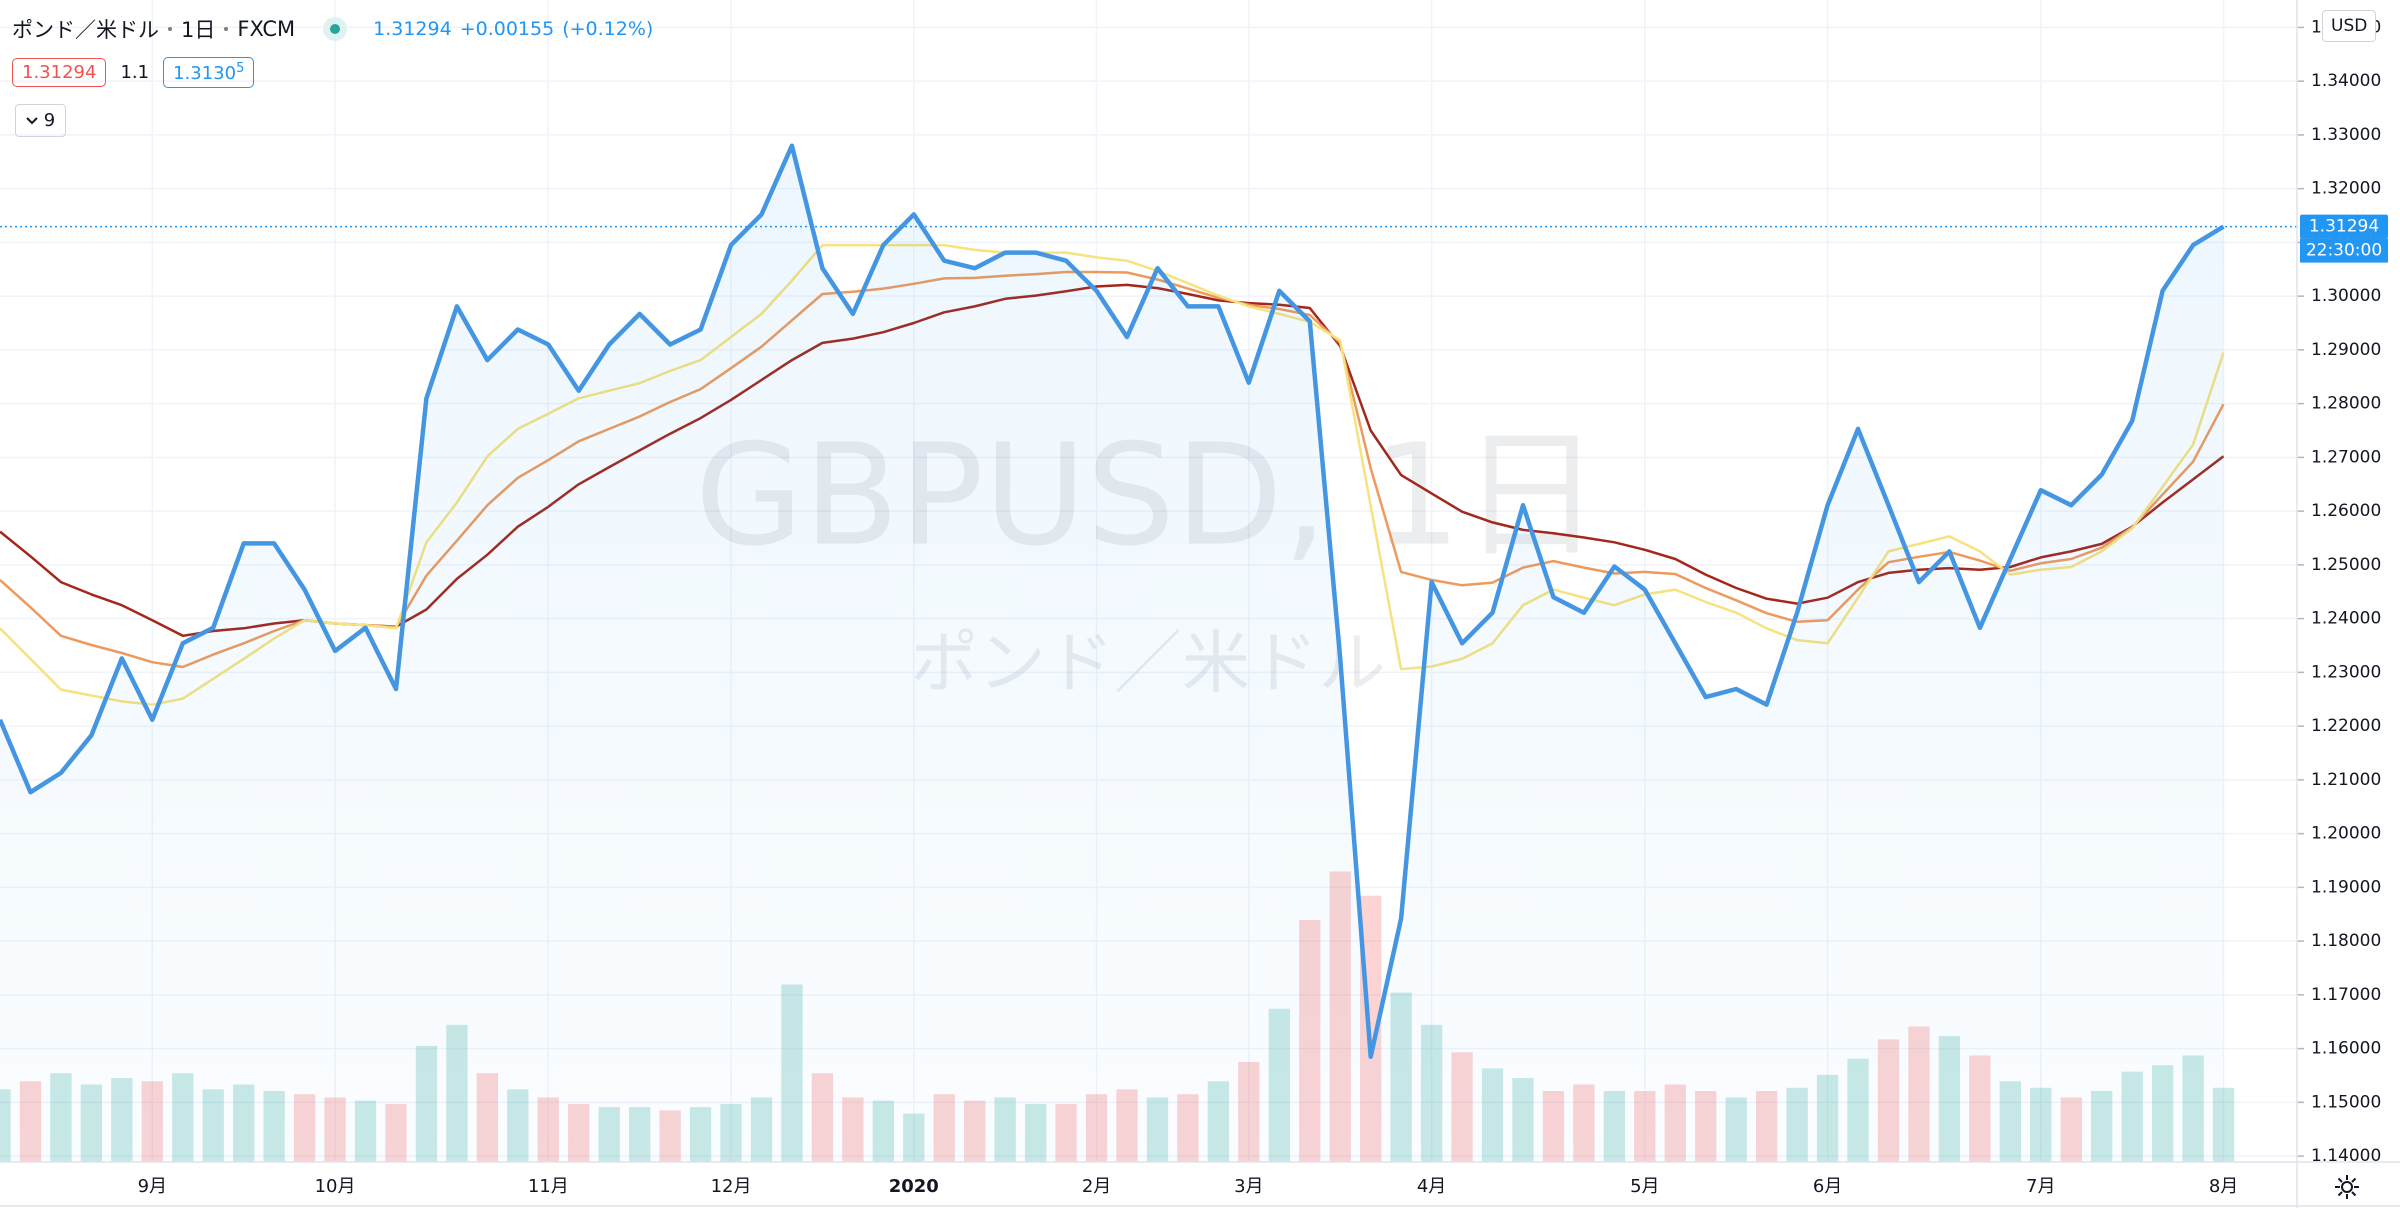 This screenshot has width=2400, height=1208. I want to click on y-tick-label: 1.24000, so click(2346, 619).